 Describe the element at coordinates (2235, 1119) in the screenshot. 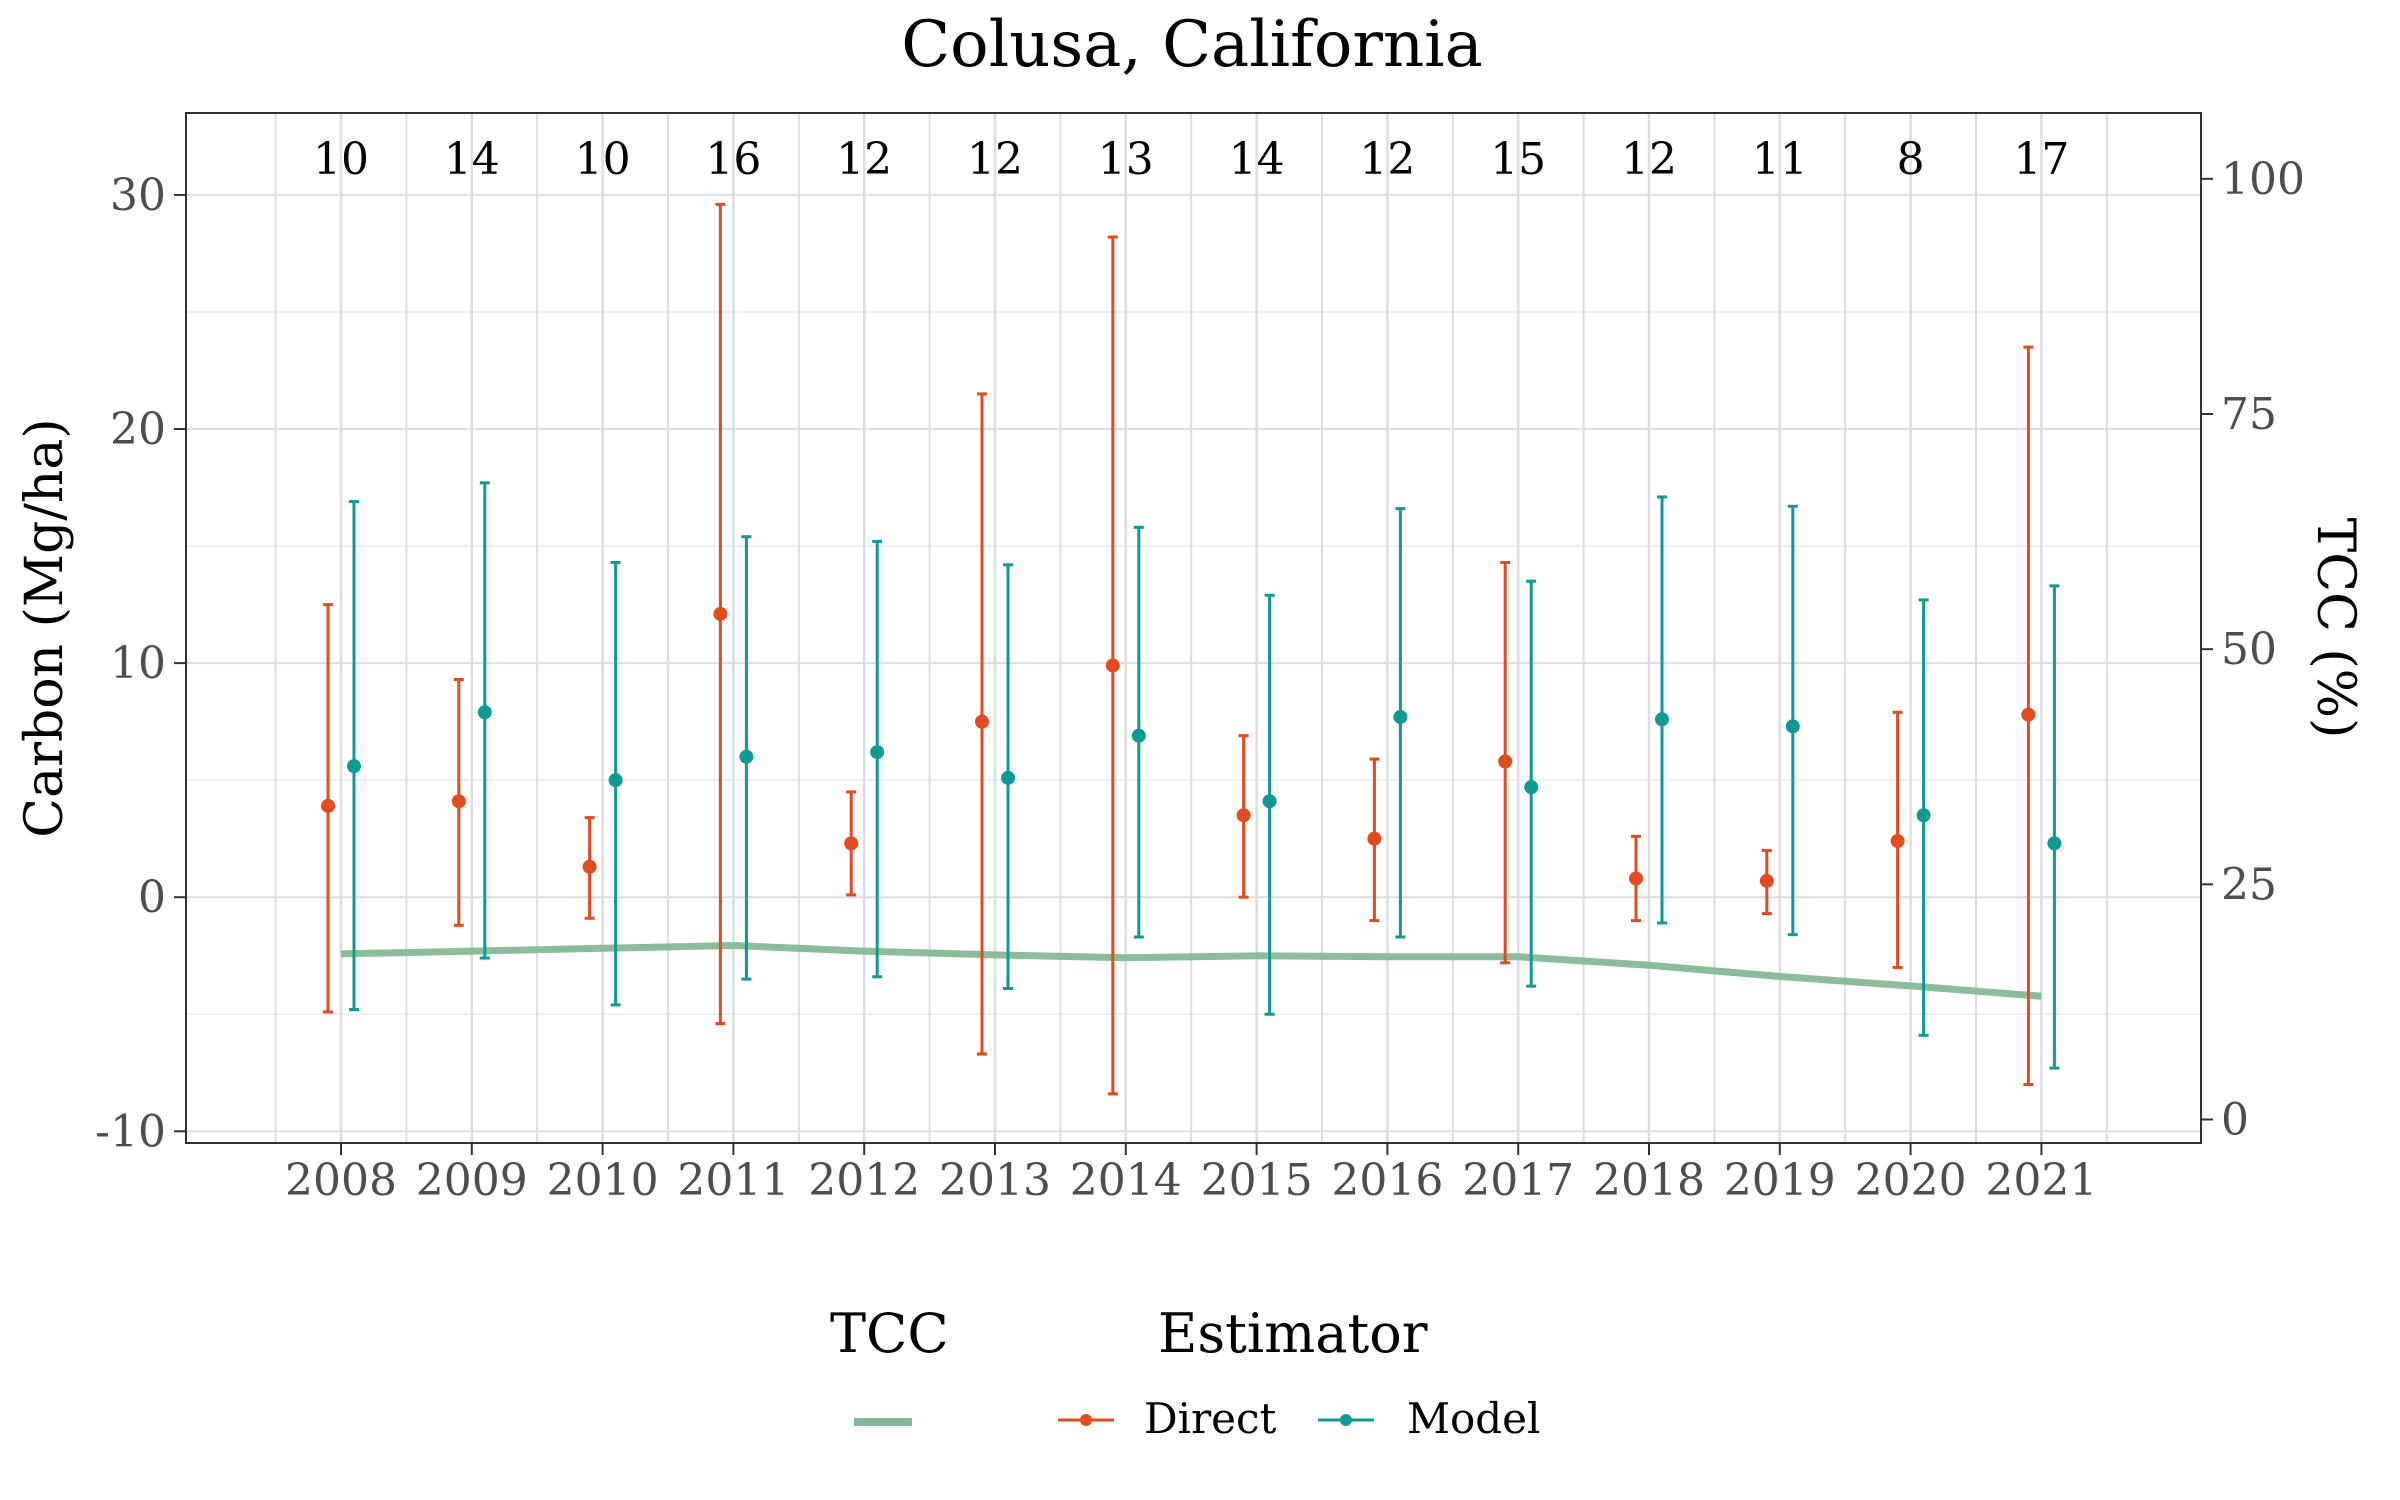

I see `y2-tick-label: 0` at that location.